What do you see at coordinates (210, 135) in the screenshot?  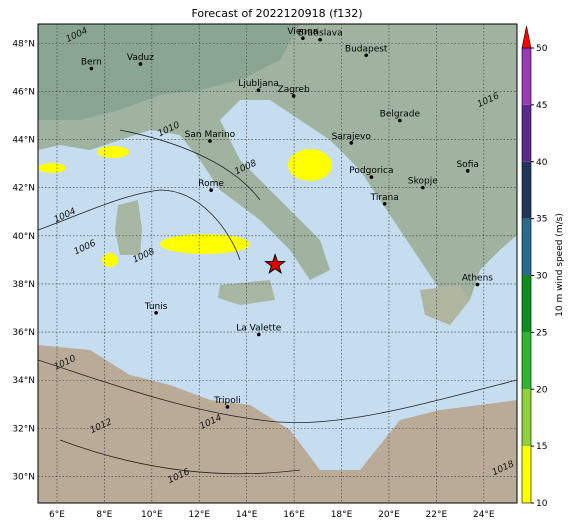 I see `city-label: San Marino` at bounding box center [210, 135].